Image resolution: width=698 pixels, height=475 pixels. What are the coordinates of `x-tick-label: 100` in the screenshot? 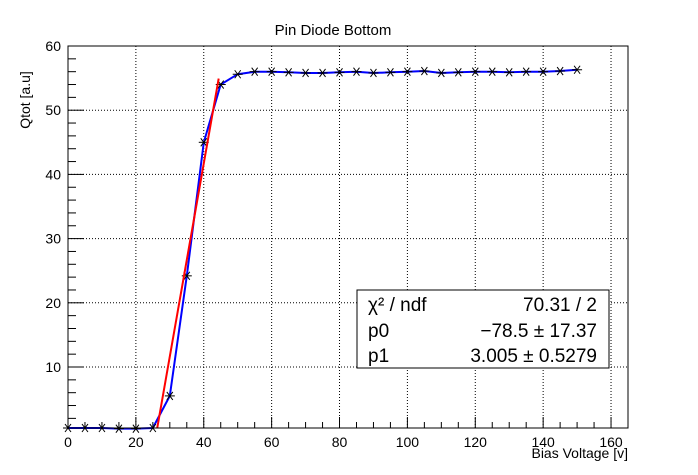 It's located at (408, 442).